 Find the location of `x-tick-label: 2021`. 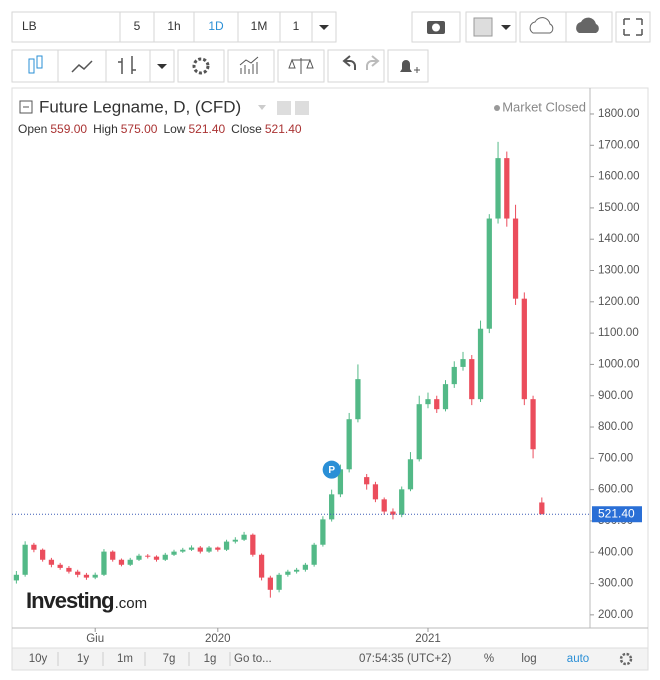

x-tick-label: 2021 is located at coordinates (428, 639).